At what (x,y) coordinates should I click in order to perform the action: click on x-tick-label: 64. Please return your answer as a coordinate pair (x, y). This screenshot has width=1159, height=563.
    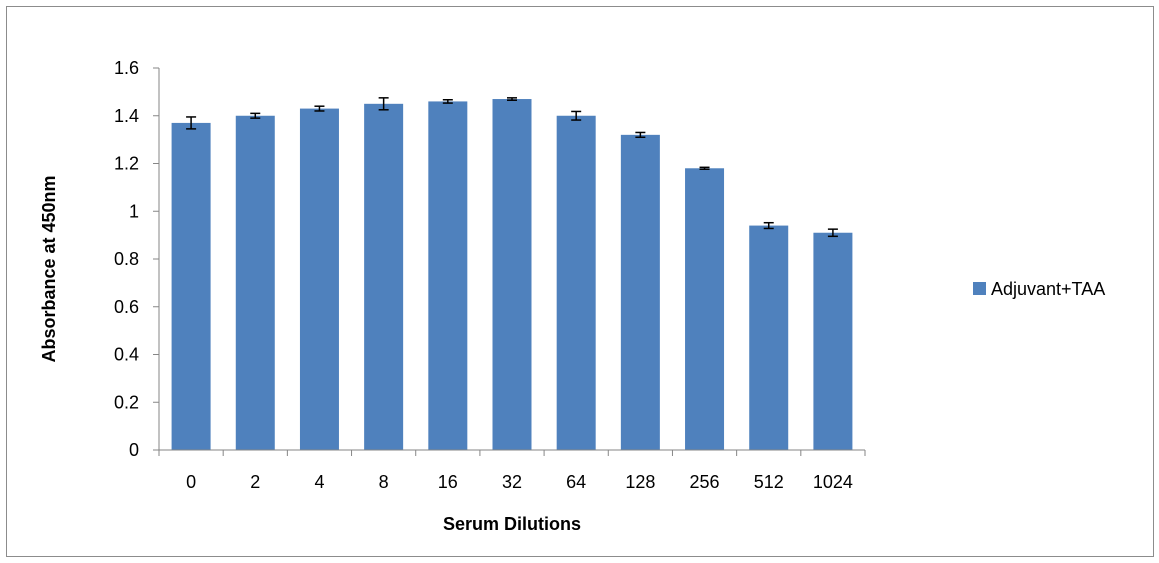
    Looking at the image, I should click on (576, 482).